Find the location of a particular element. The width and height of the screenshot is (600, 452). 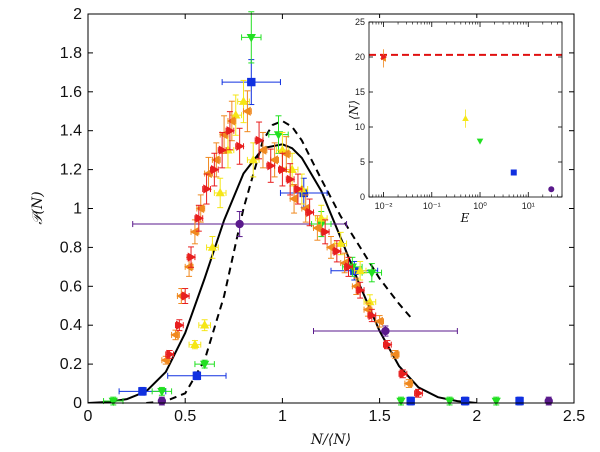

y-tick-label: 0.4 is located at coordinates (71, 325).